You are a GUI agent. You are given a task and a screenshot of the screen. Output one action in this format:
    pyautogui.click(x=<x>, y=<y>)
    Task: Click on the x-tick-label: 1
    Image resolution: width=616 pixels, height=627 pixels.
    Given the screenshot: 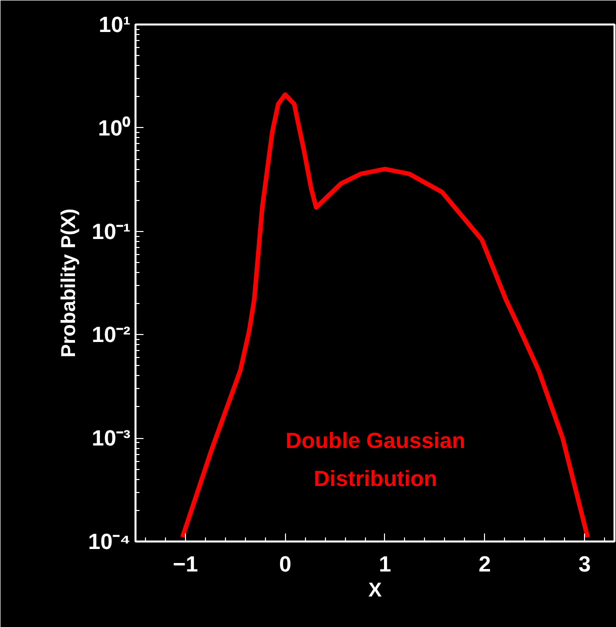 What is the action you would take?
    pyautogui.click(x=385, y=564)
    